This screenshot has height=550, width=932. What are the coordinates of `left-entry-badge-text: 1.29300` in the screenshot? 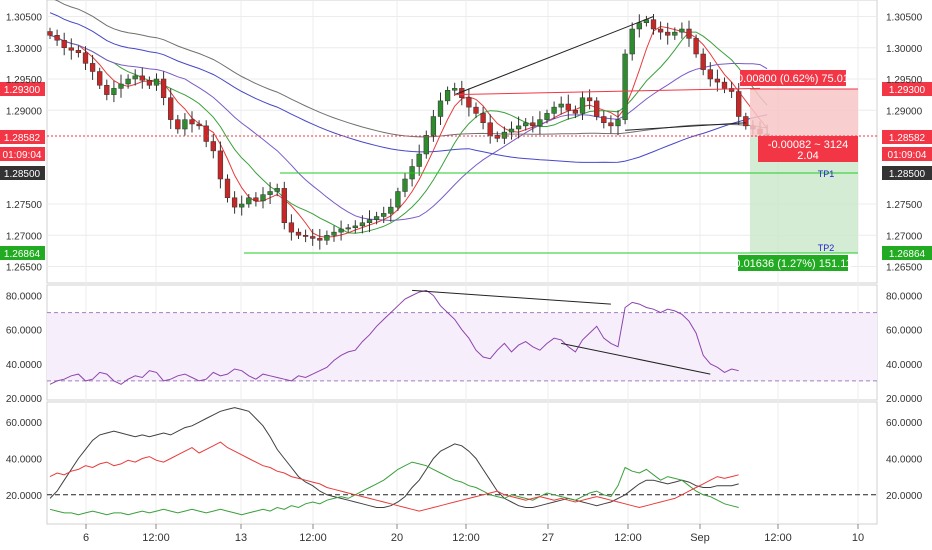 It's located at (22, 90).